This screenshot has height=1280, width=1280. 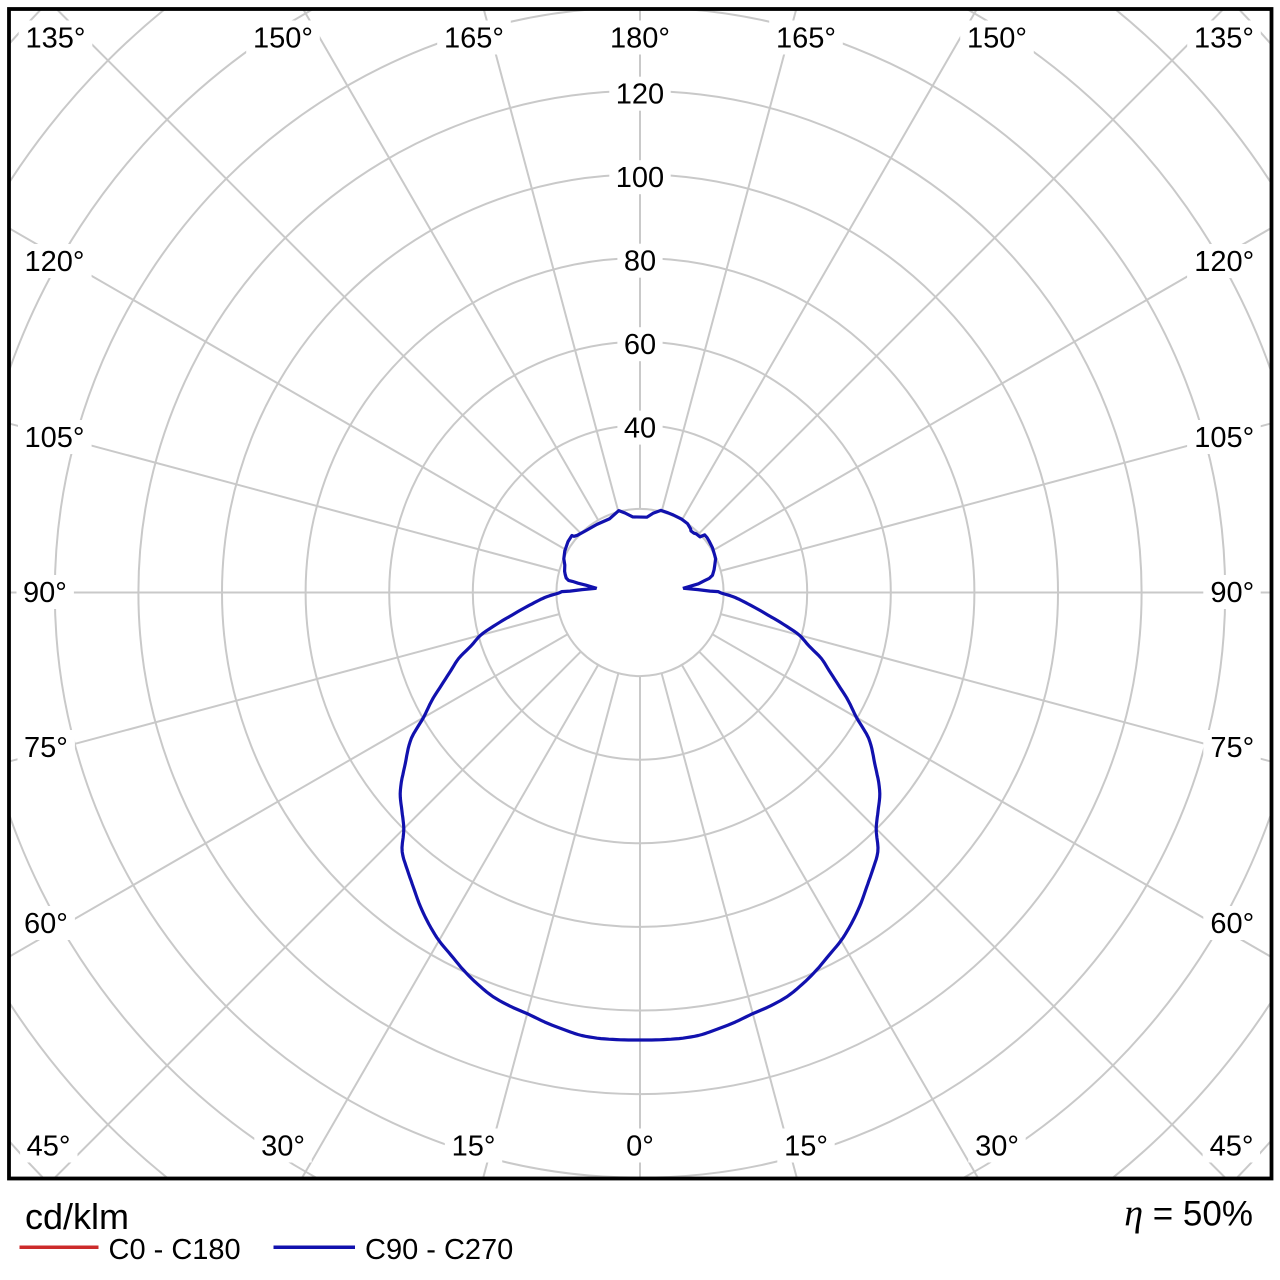 I want to click on svg-text: C0 - C180, so click(x=175, y=1250).